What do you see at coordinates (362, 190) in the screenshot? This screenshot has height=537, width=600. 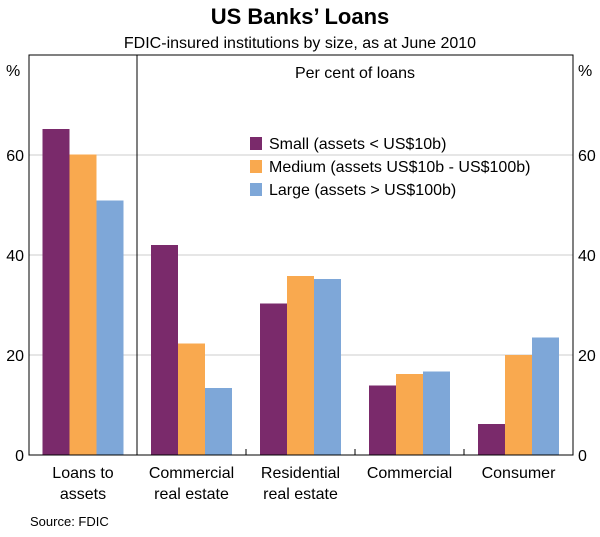 I see `legend-label: Large (assets > US$100b)` at bounding box center [362, 190].